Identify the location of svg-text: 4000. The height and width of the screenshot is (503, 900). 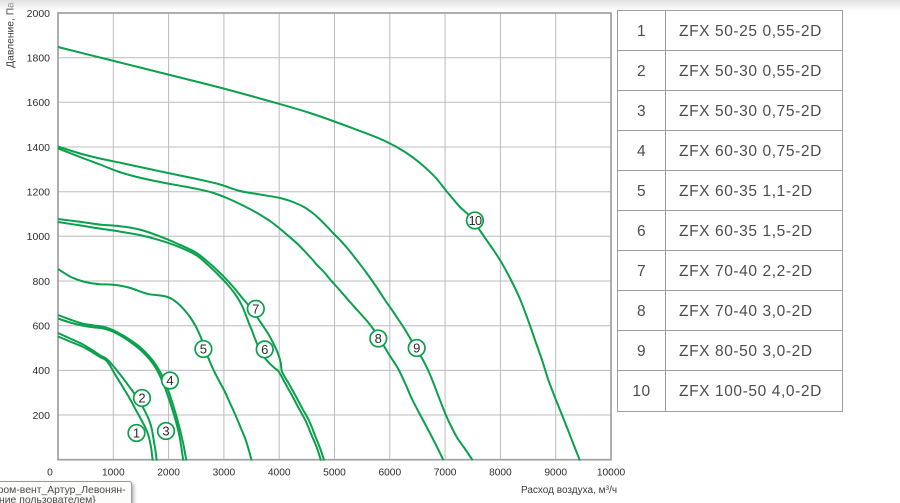
(279, 473).